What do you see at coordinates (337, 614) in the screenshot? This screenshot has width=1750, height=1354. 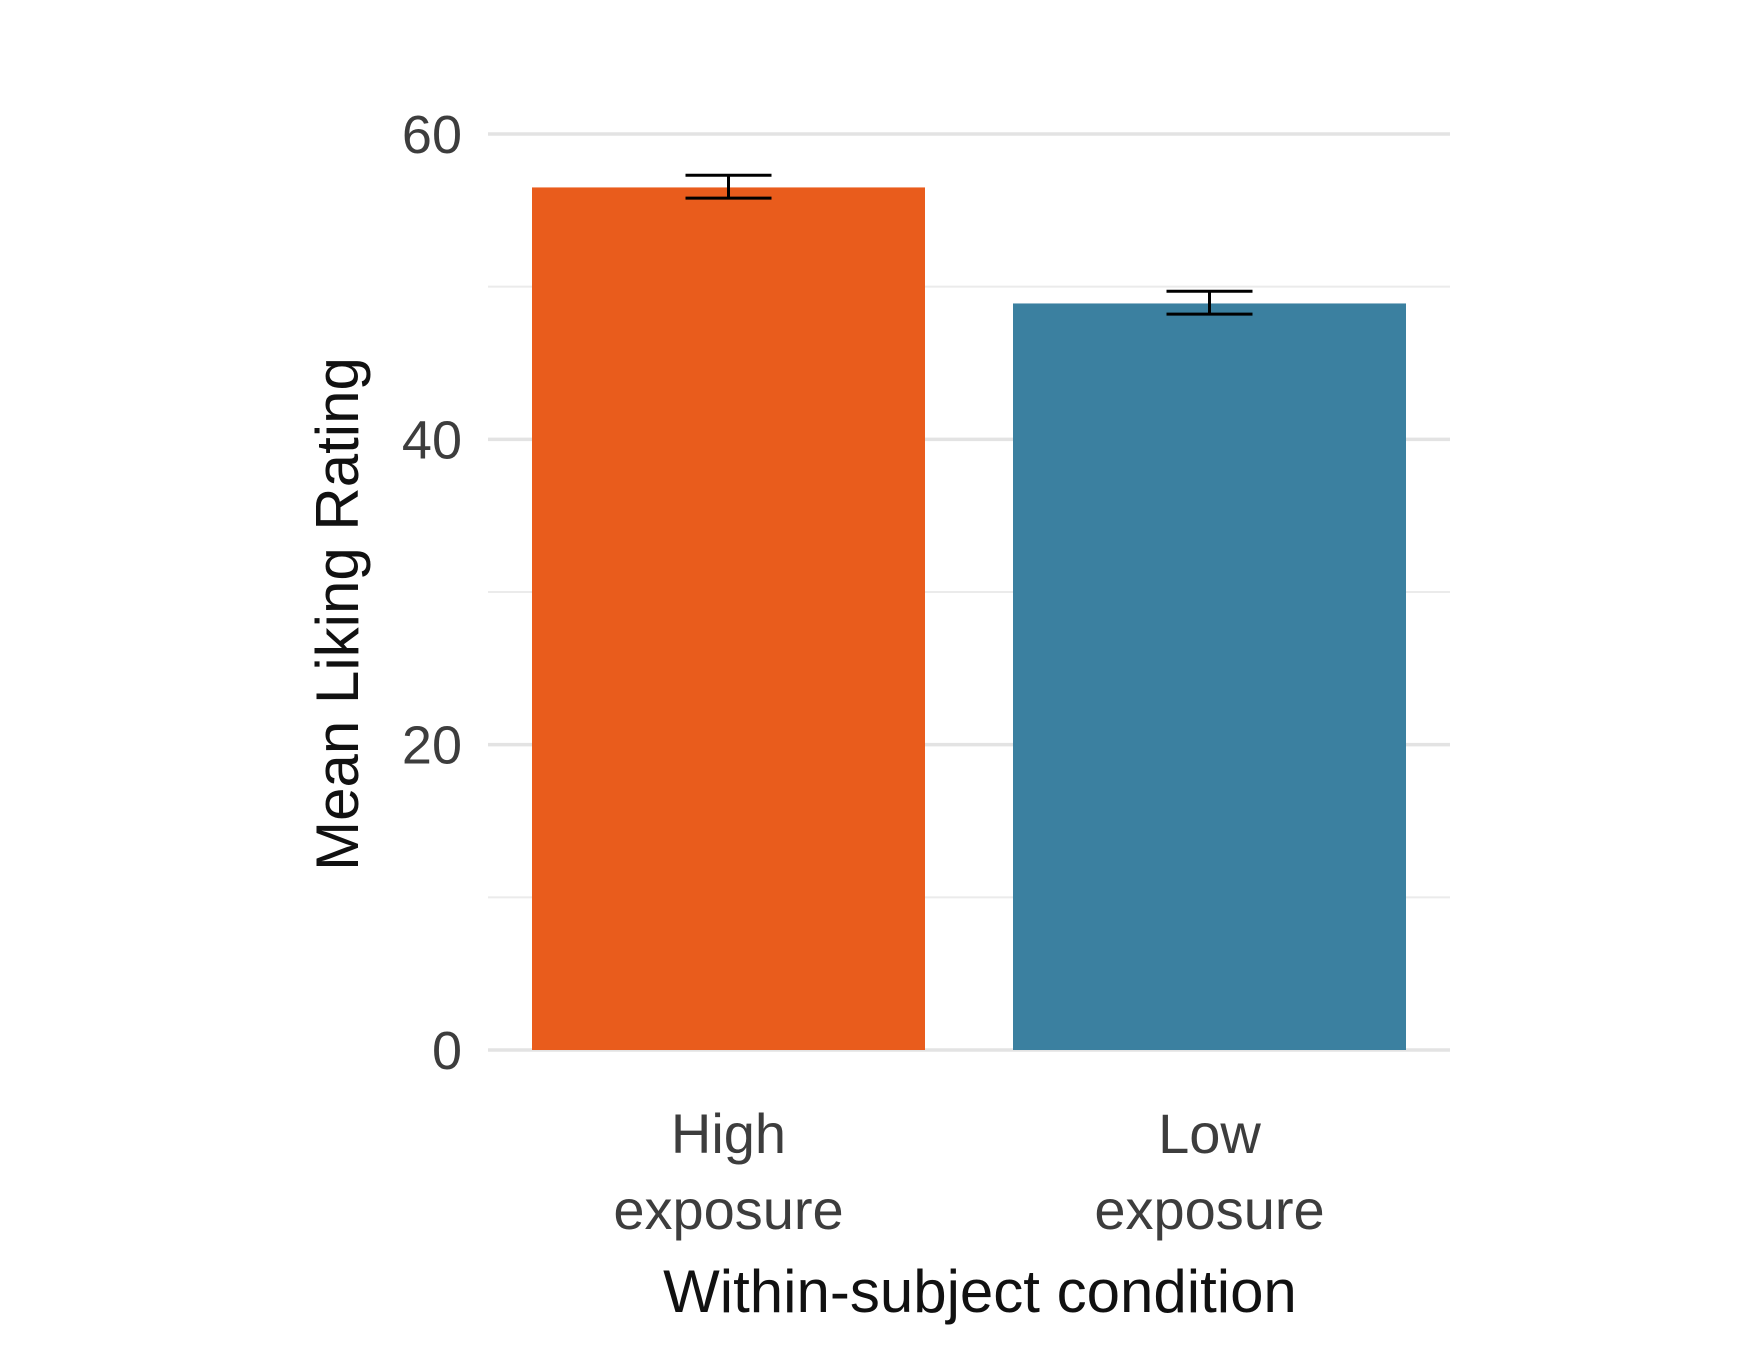 I see `y-axis-title: Mean Liking Rating` at bounding box center [337, 614].